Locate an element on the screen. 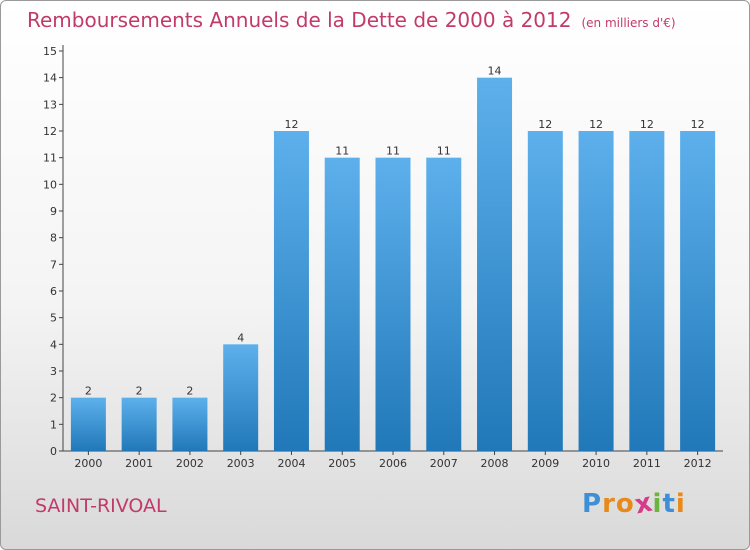  y-tick-label: 13 is located at coordinates (50, 104).